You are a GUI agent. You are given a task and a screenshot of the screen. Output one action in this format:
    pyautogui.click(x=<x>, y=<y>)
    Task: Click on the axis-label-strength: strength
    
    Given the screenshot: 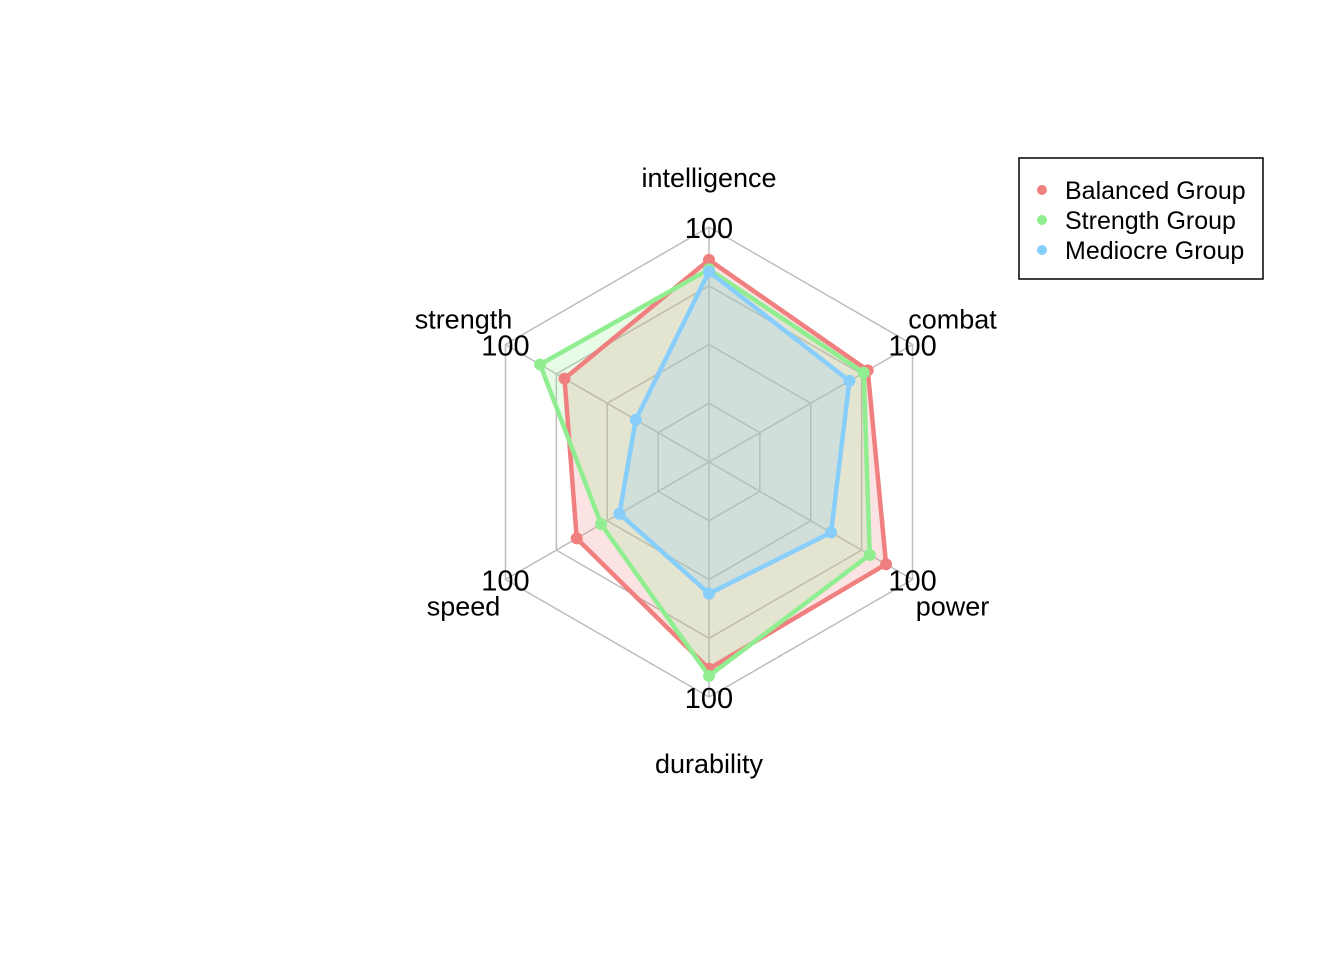 What is the action you would take?
    pyautogui.click(x=464, y=320)
    